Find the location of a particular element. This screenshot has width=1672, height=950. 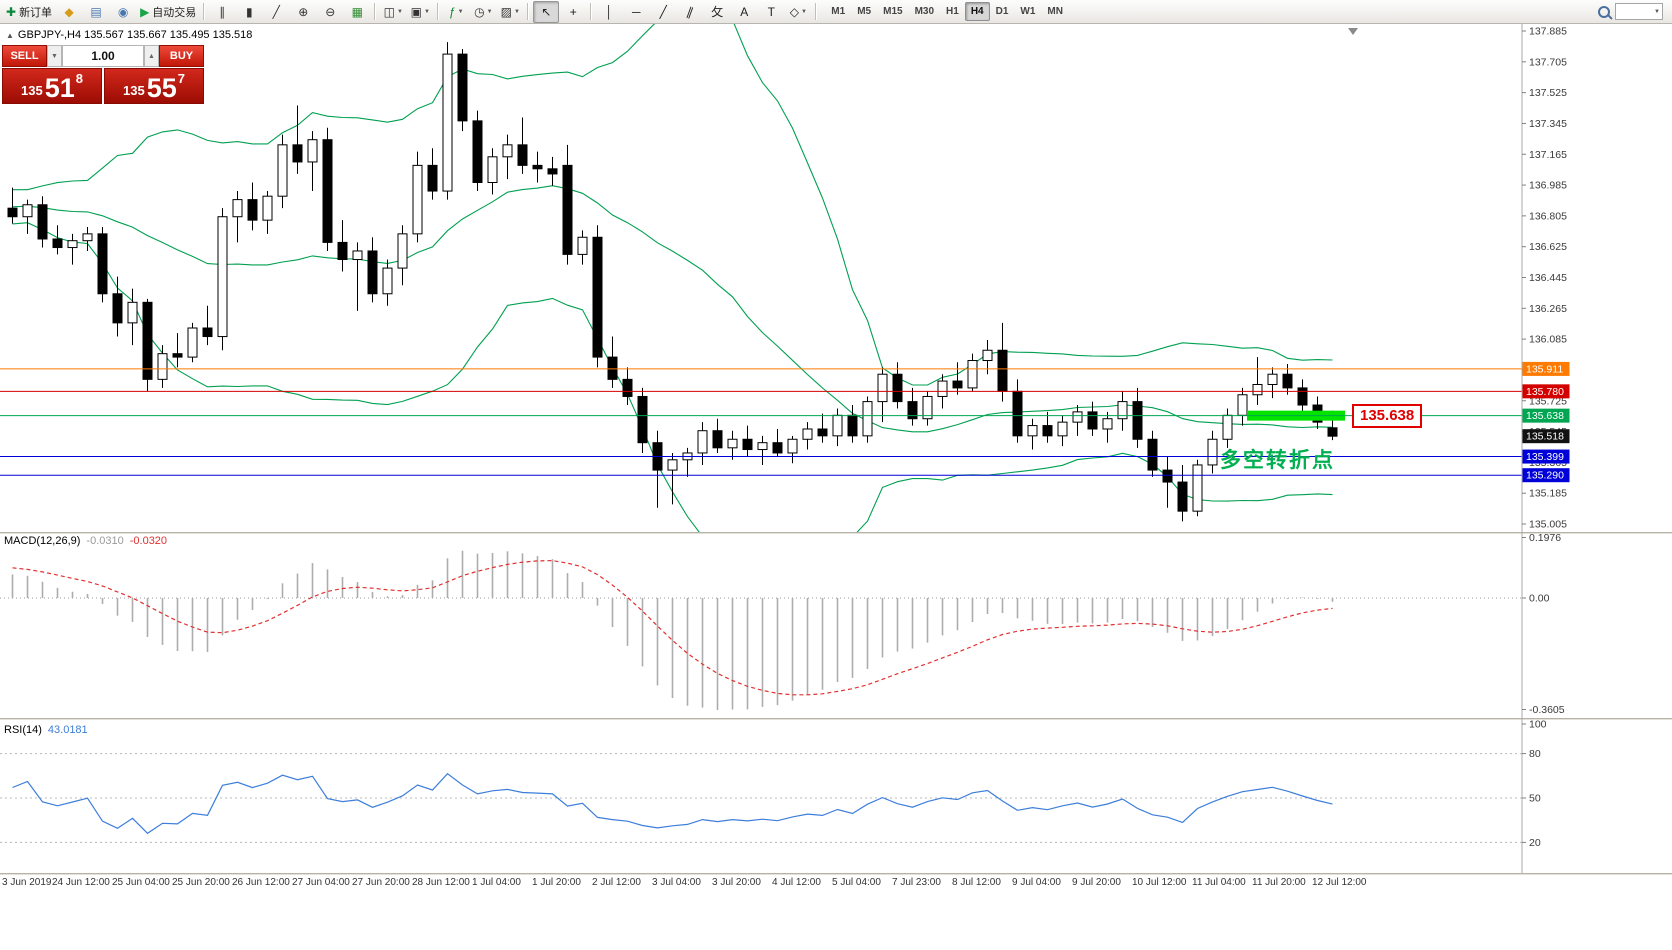

zoom-in-button: ⊕ is located at coordinates (303, 12).